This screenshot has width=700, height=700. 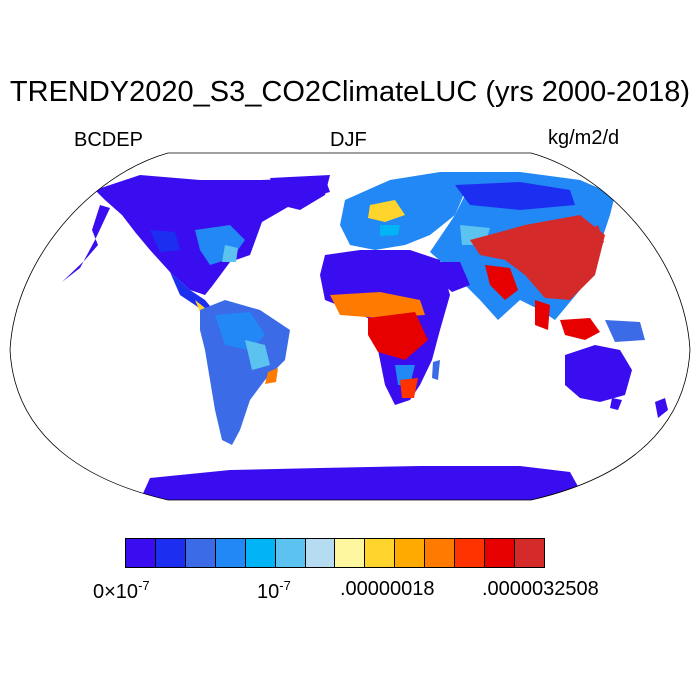 I want to click on land-antarctica, so click(x=360, y=483).